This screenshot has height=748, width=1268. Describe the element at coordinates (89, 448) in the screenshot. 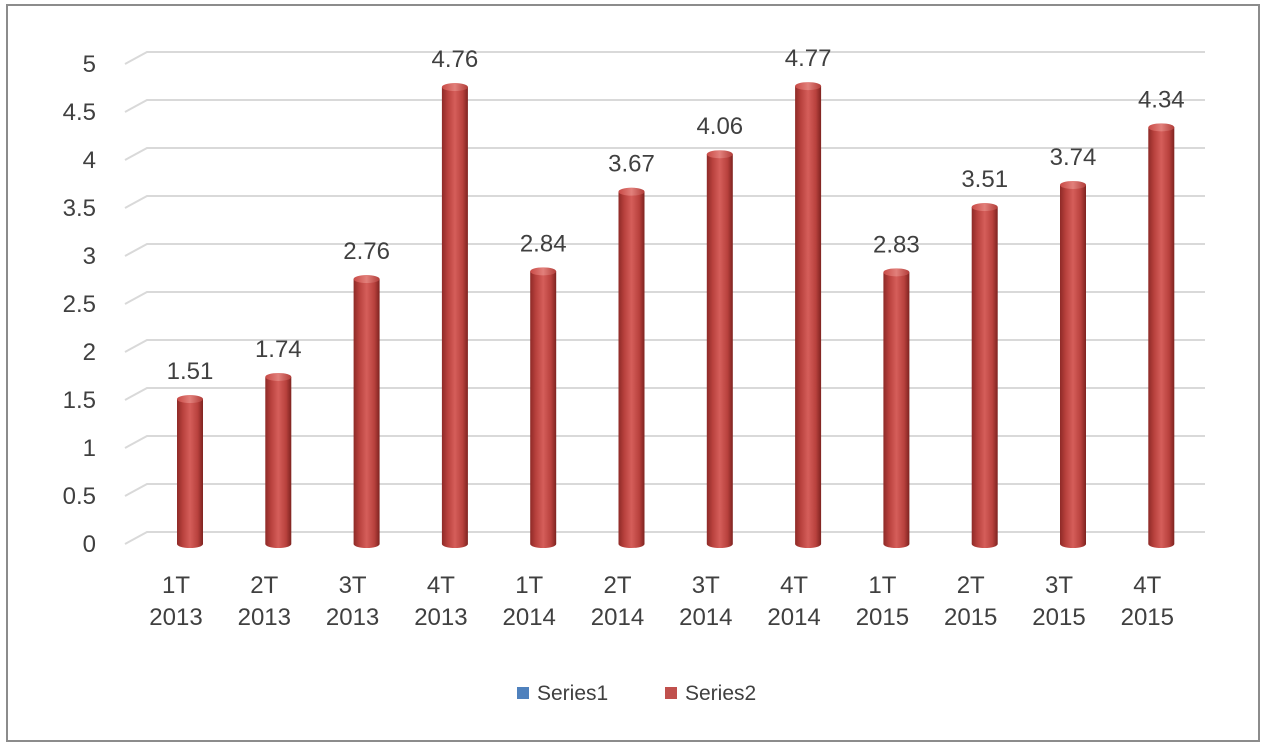

I see `y-tick-label: 1` at that location.